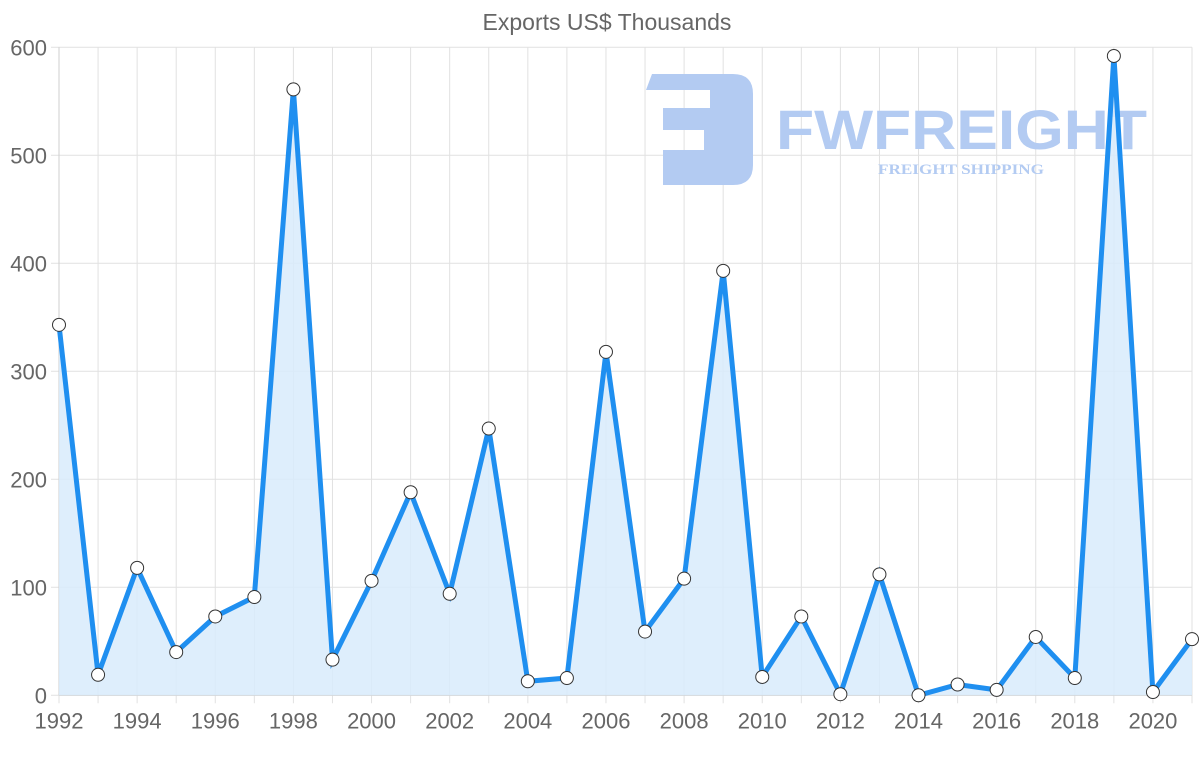 This screenshot has width=1200, height=768. I want to click on y-tick-label: 0, so click(41, 695).